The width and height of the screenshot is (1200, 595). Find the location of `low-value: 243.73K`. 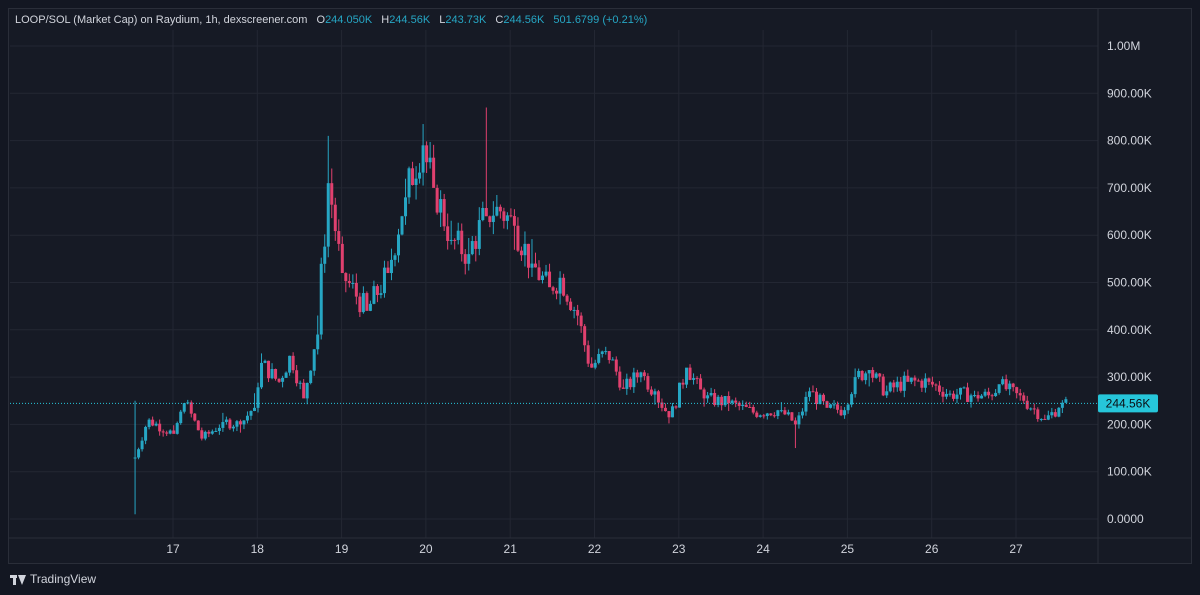

low-value: 243.73K is located at coordinates (466, 20).